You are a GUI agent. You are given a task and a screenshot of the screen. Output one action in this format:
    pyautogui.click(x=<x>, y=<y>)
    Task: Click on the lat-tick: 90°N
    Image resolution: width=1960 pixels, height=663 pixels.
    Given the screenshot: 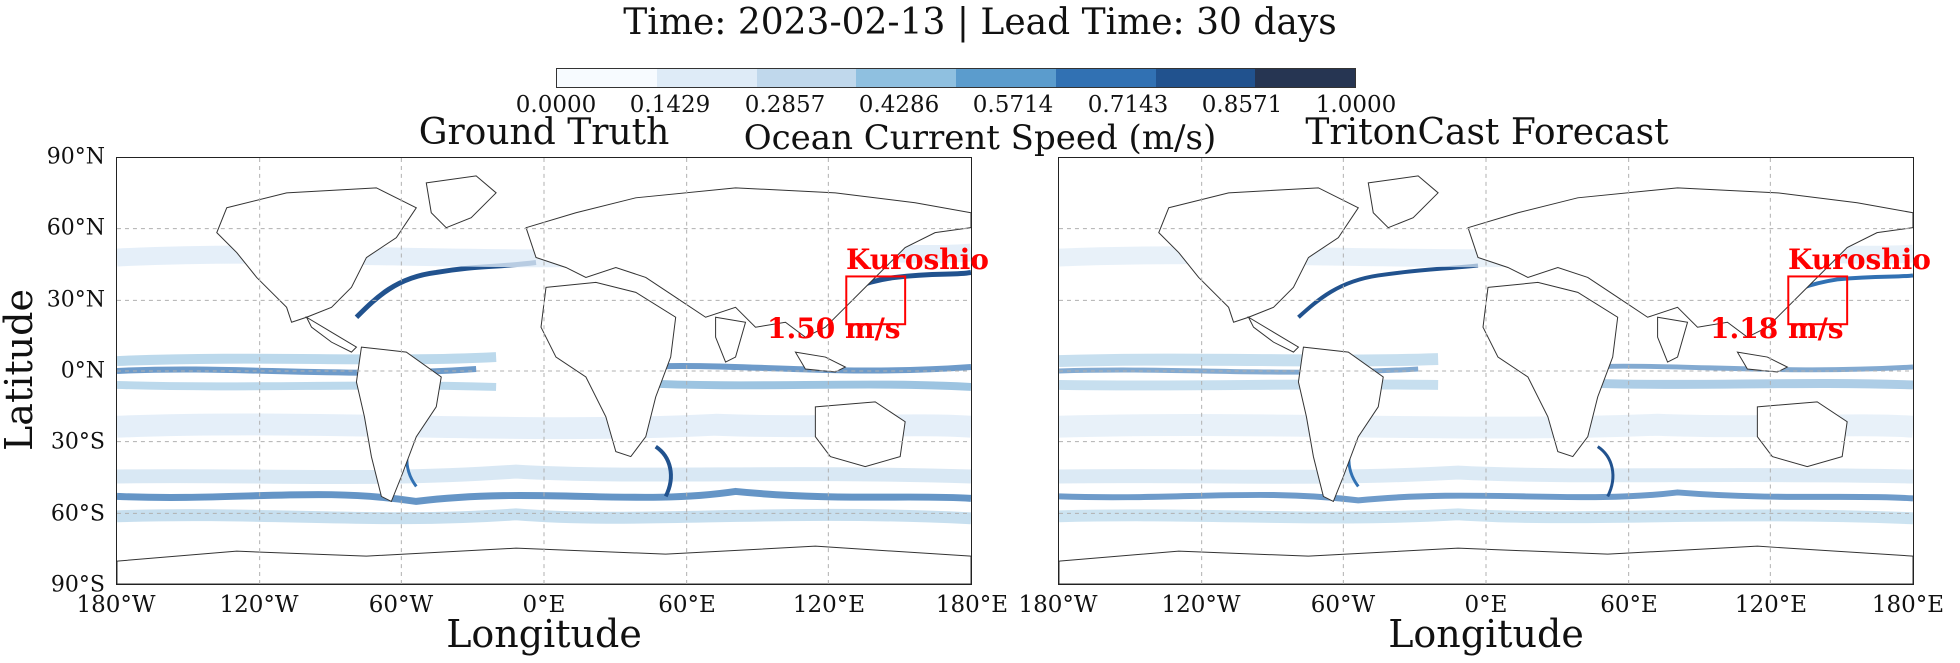 What is the action you would take?
    pyautogui.click(x=75, y=157)
    